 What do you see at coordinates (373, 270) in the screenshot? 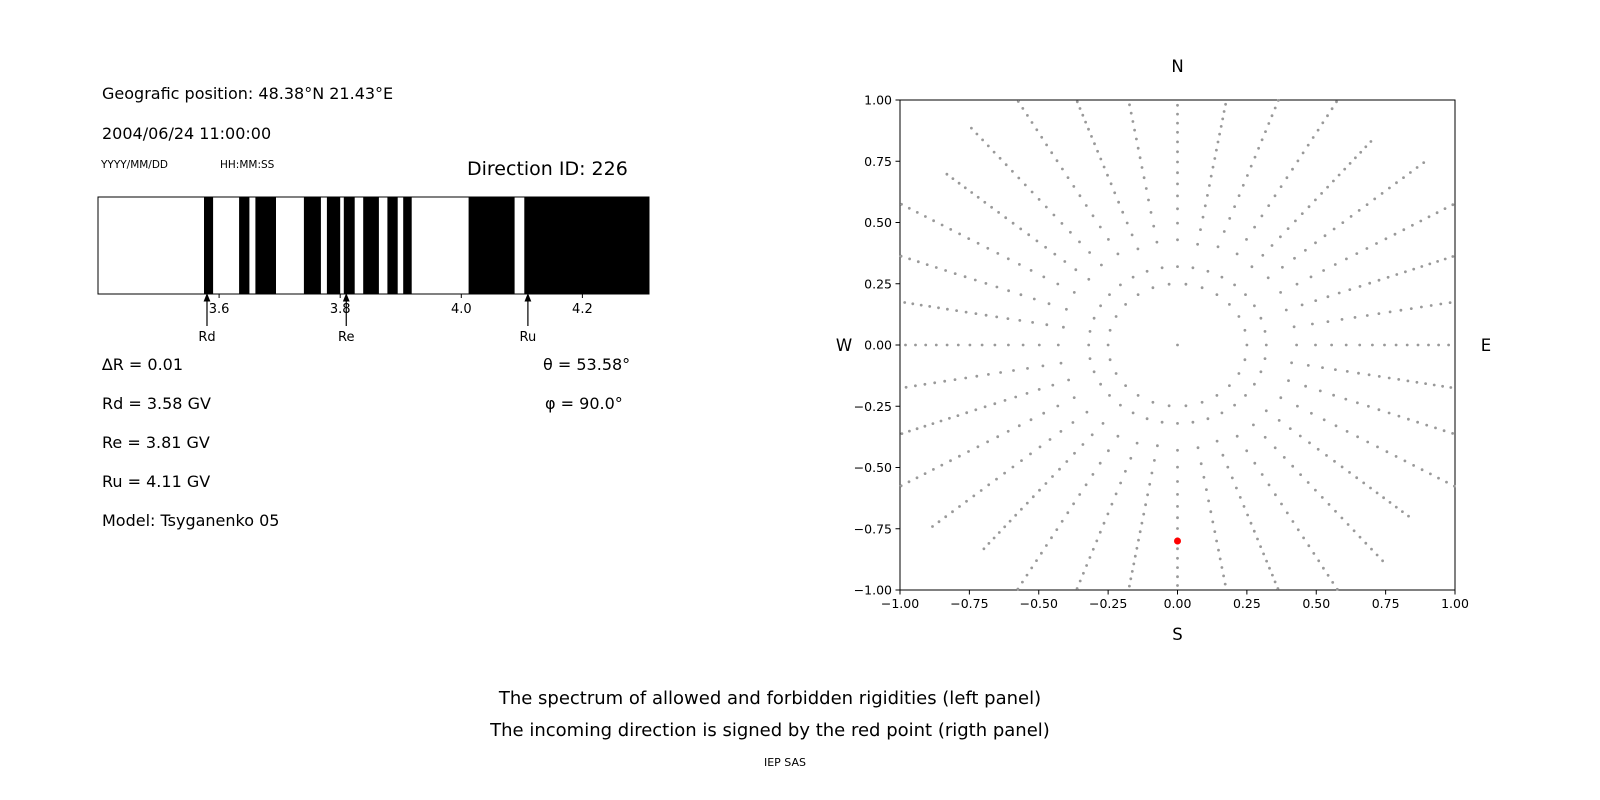
I see `rigidity-spectrum-svg: 3.6 3.8 4.0 4.2 Rd Re Ru` at bounding box center [373, 270].